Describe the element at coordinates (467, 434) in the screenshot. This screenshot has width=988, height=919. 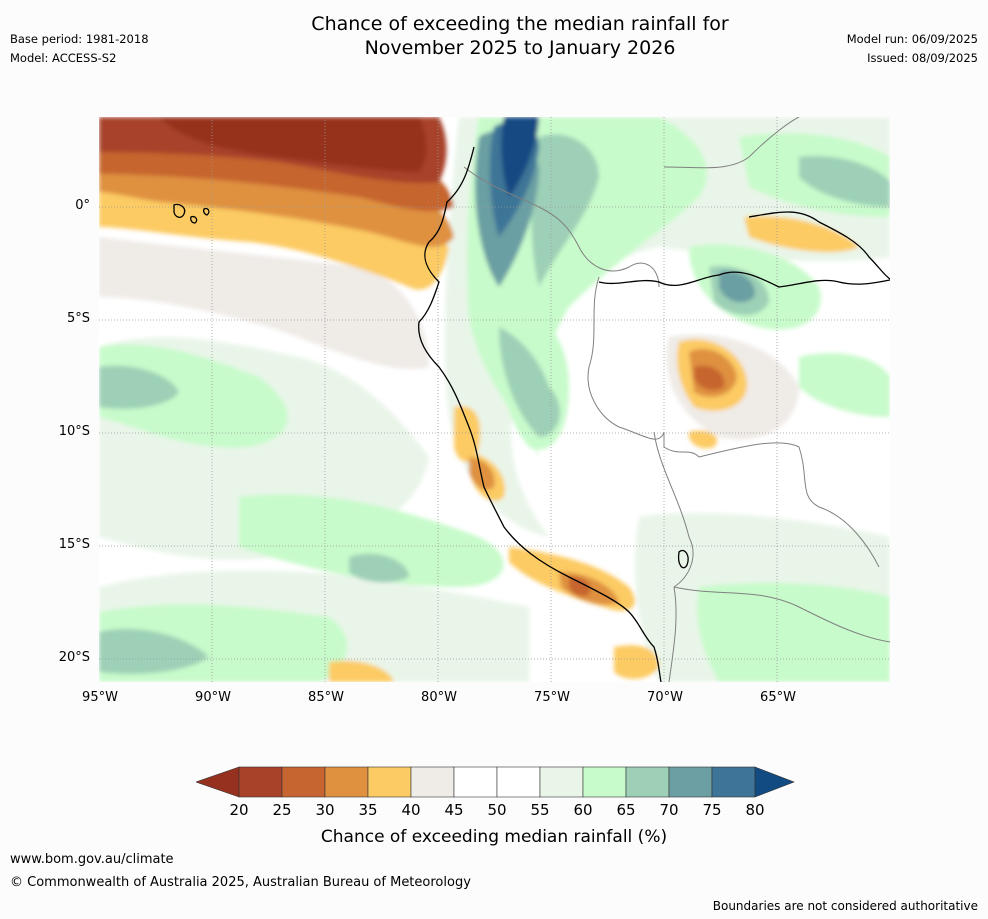
I see `contour-35-40-coast-a` at that location.